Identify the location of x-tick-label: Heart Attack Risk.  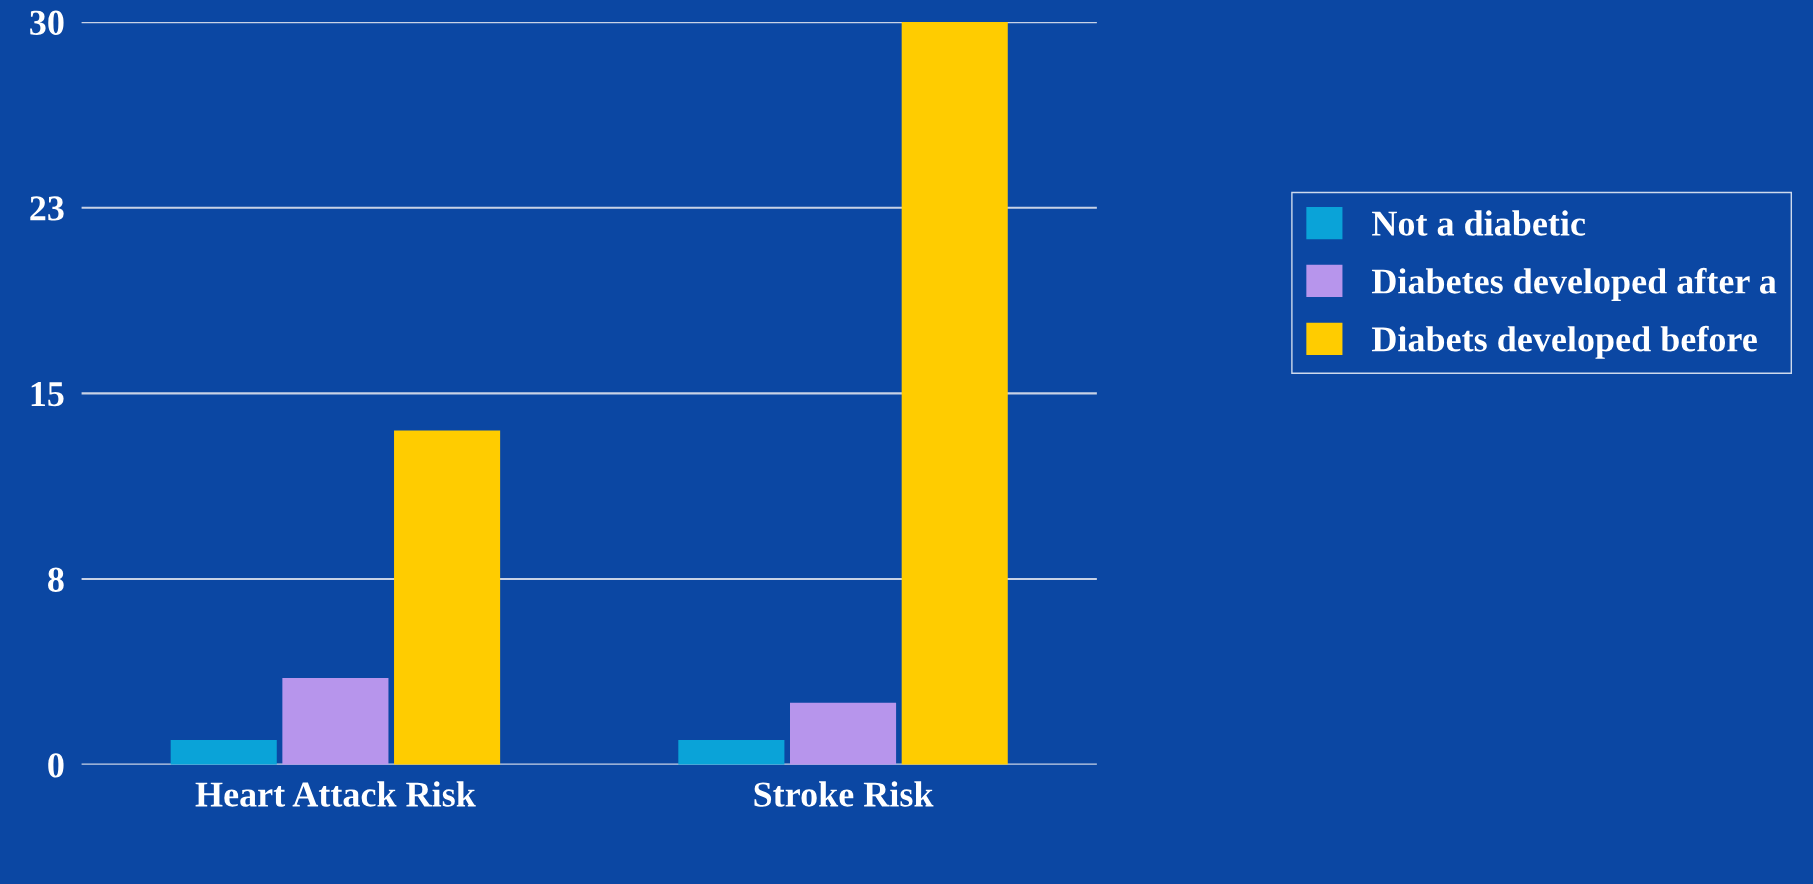
(335, 794).